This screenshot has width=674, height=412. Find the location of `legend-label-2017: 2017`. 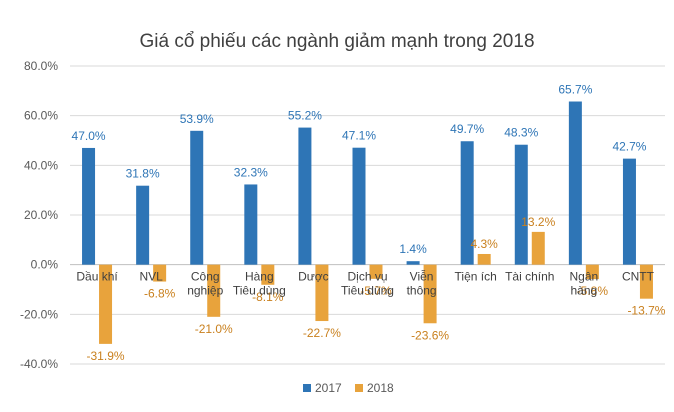

legend-label-2017: 2017 is located at coordinates (328, 388).